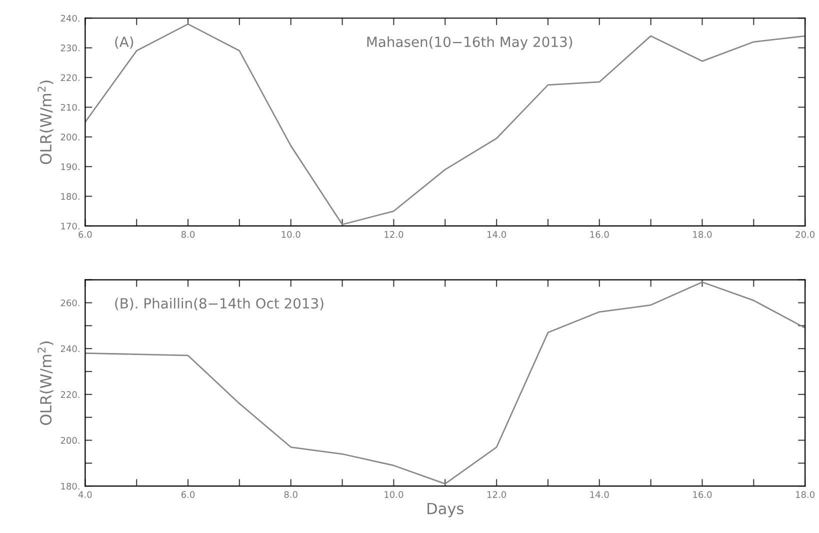  Describe the element at coordinates (70, 48) in the screenshot. I see `y-tick-label: 230.` at that location.